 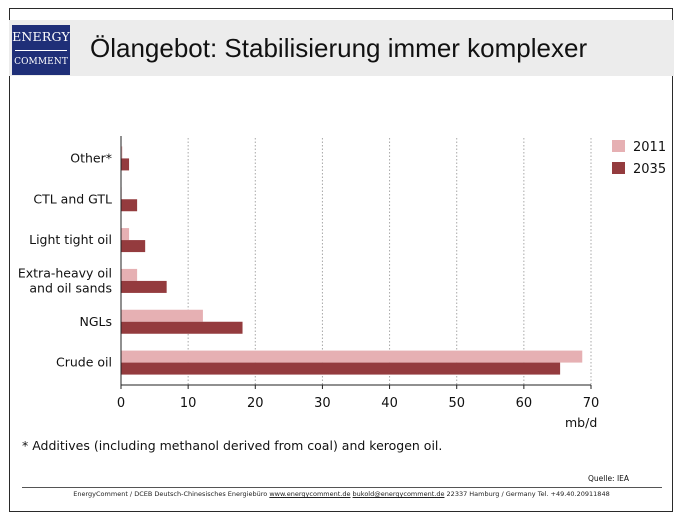 I want to click on category-label: NGLs, so click(x=95, y=321).